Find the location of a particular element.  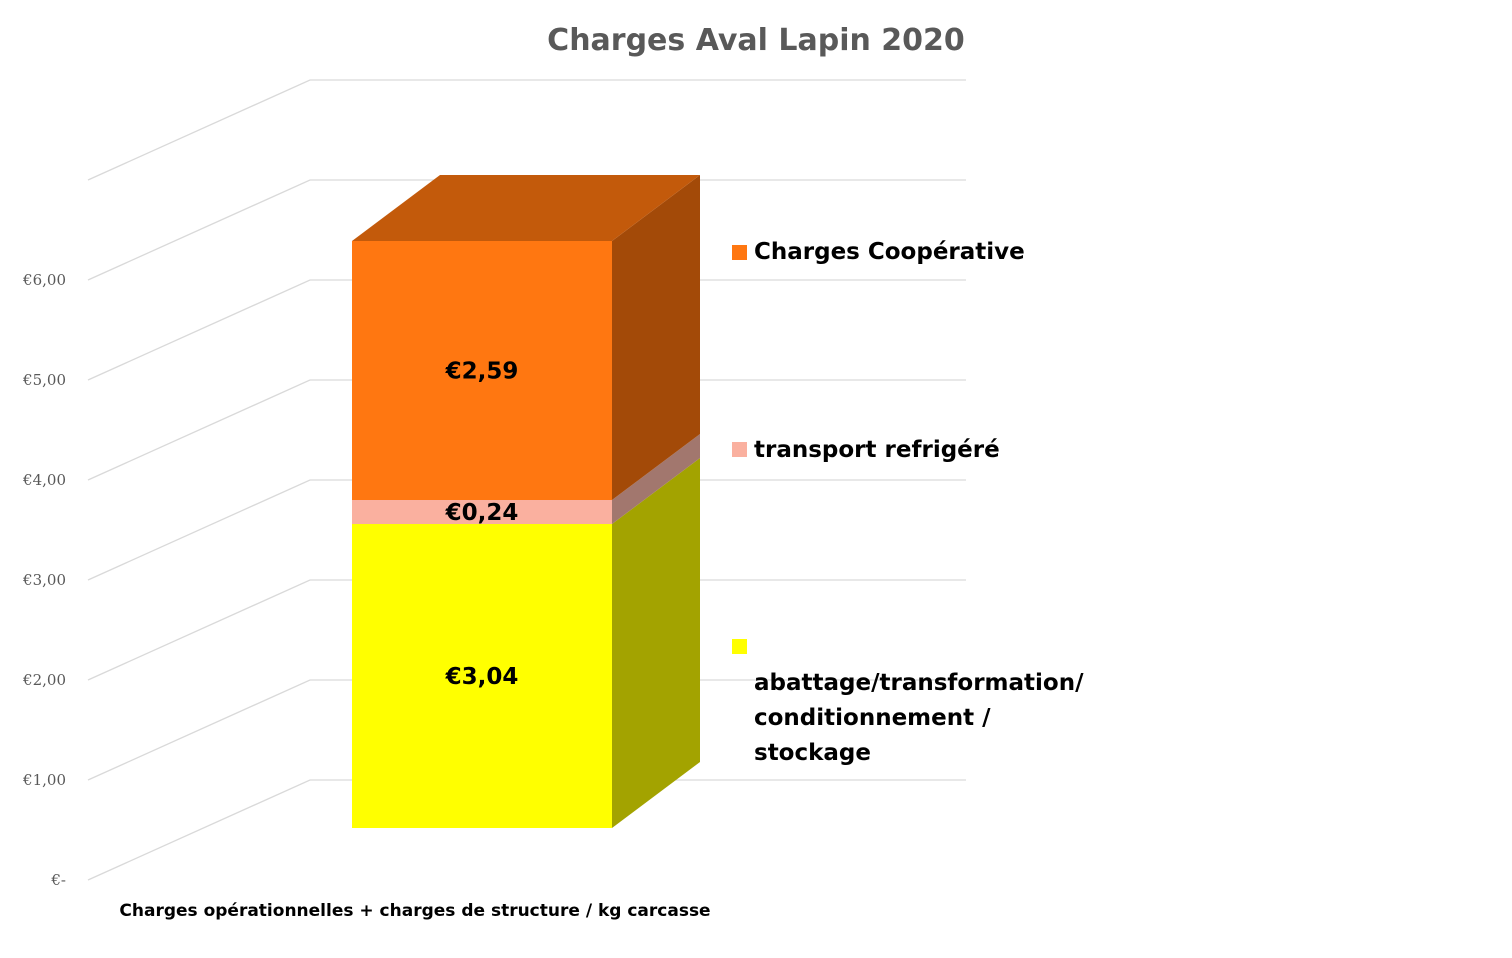

data-label: €2,59 is located at coordinates (482, 372).